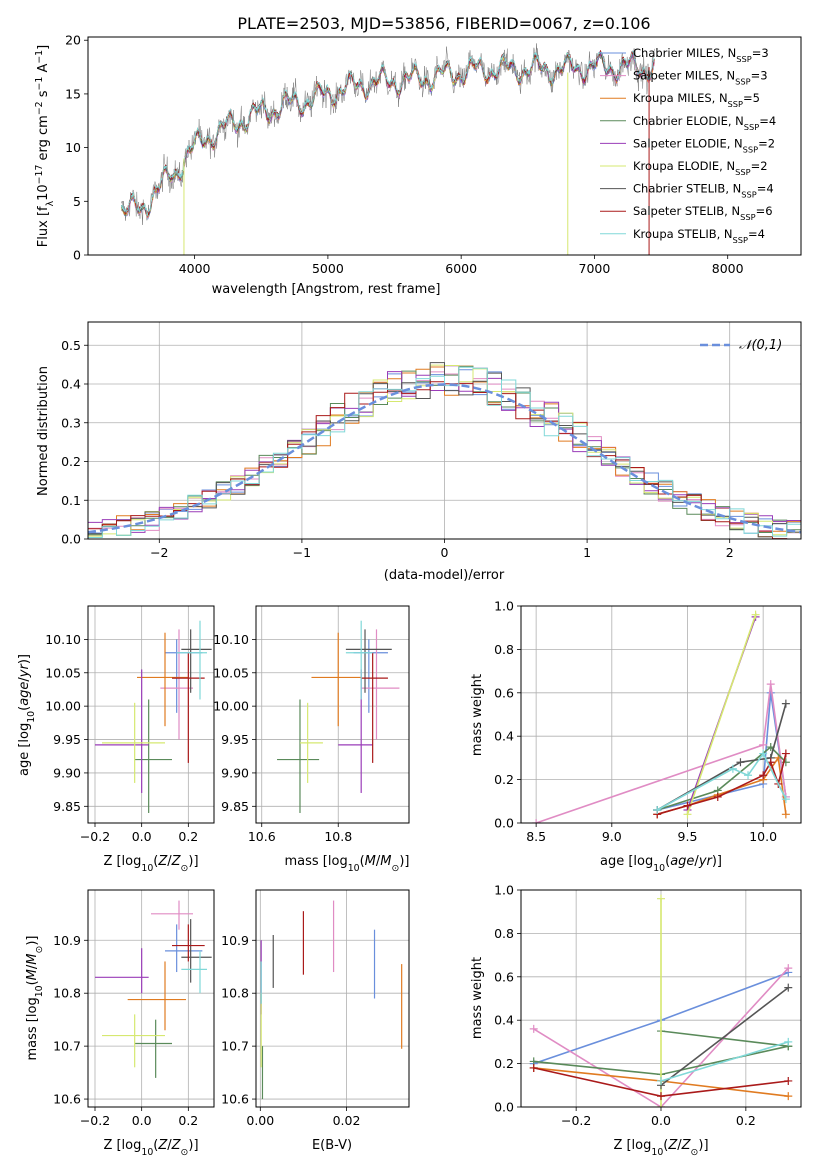 The height and width of the screenshot is (1170, 819). Describe the element at coordinates (701, 55) in the screenshot. I see `spectrum-legend-label: Chabrier MILES, NSSP=3` at that location.